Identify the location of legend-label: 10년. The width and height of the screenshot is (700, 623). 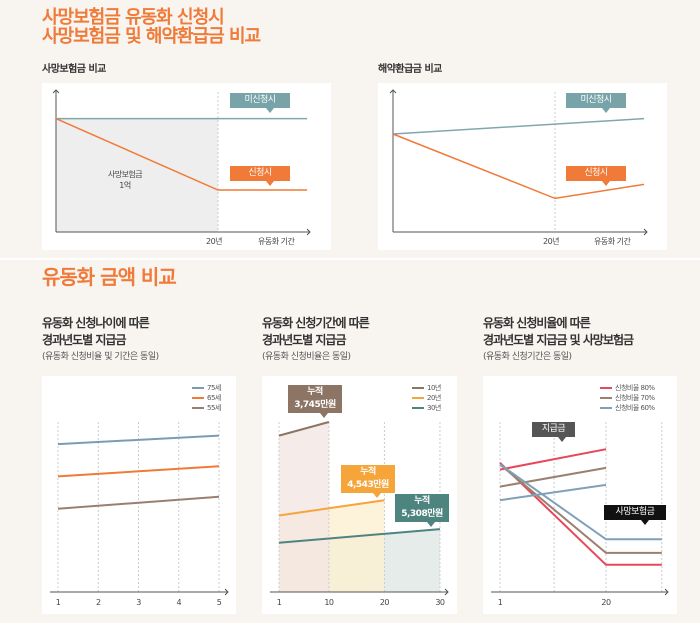
(434, 388).